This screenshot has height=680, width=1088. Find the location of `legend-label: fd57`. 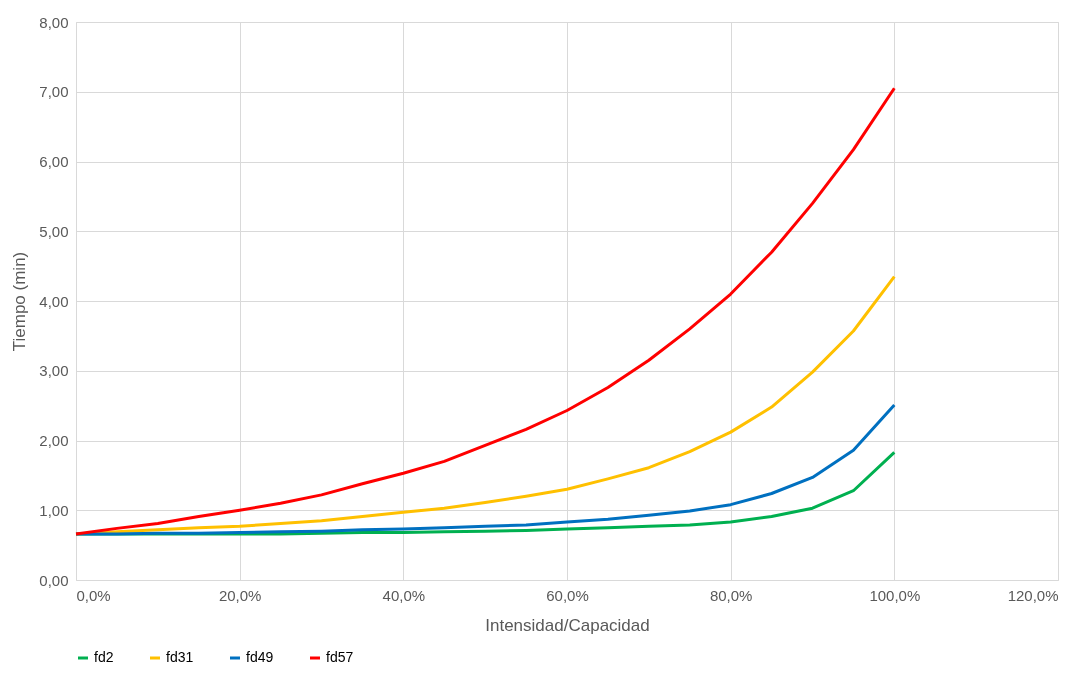

legend-label: fd57 is located at coordinates (340, 657).